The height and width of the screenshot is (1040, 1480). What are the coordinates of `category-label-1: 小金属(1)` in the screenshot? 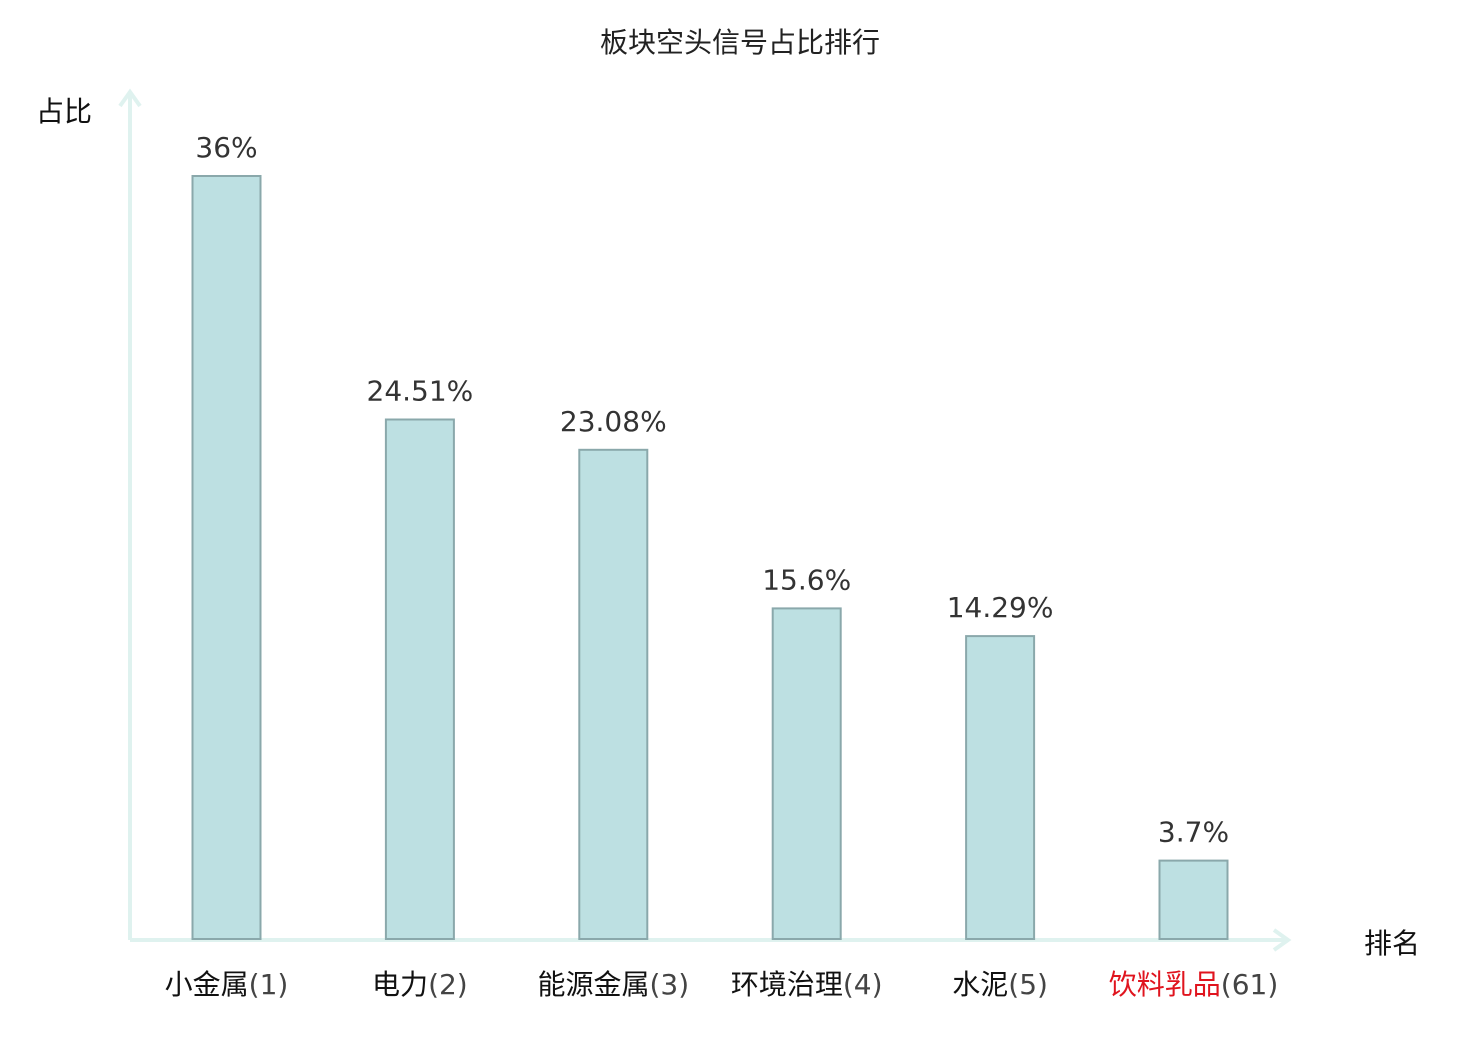 It's located at (227, 984).